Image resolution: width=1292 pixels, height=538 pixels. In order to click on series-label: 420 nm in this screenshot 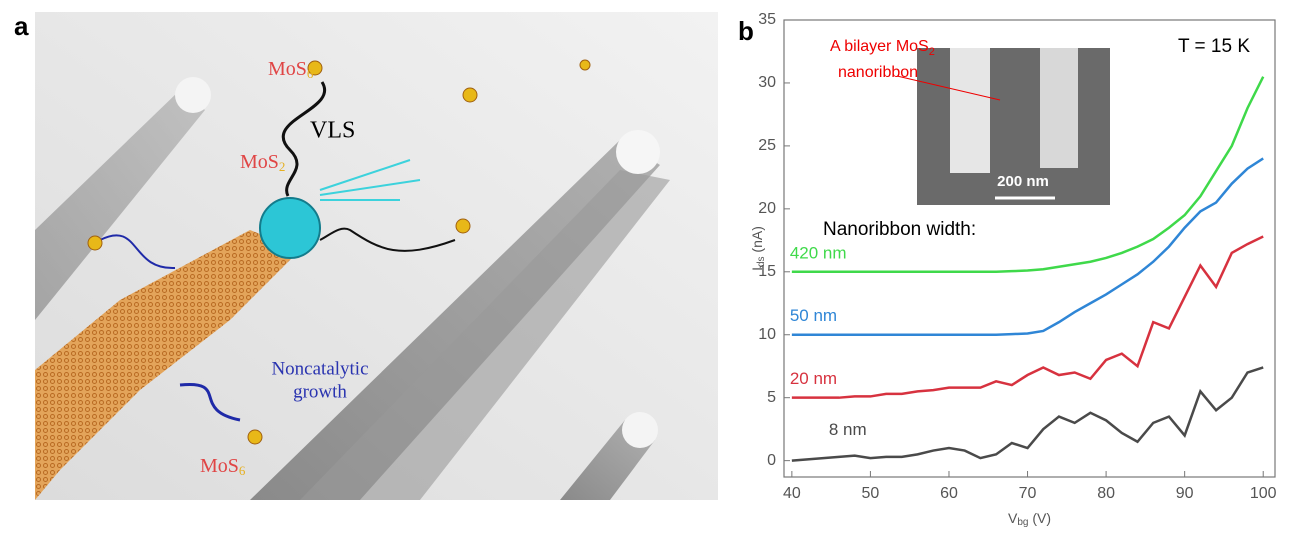, I will do `click(818, 252)`.